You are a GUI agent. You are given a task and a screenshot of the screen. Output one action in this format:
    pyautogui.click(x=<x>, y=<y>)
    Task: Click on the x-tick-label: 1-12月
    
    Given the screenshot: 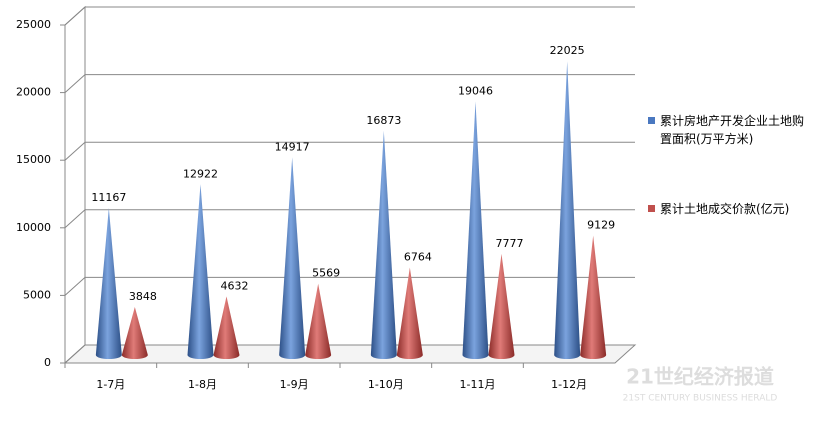 What is the action you would take?
    pyautogui.click(x=569, y=384)
    